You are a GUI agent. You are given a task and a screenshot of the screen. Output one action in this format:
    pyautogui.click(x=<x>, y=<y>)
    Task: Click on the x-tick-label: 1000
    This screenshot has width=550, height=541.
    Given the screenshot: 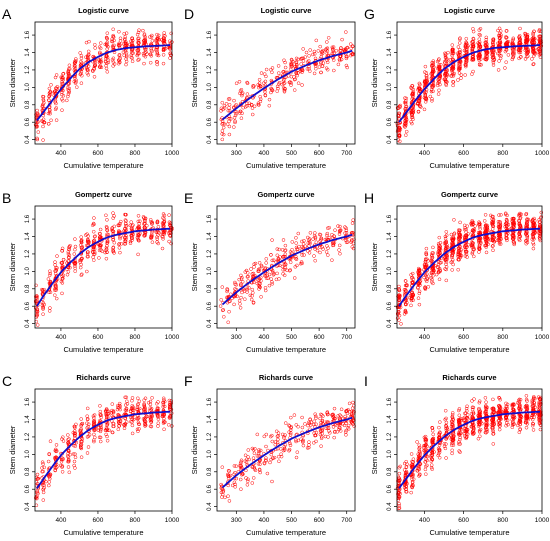 What is the action you would take?
    pyautogui.click(x=542, y=337)
    